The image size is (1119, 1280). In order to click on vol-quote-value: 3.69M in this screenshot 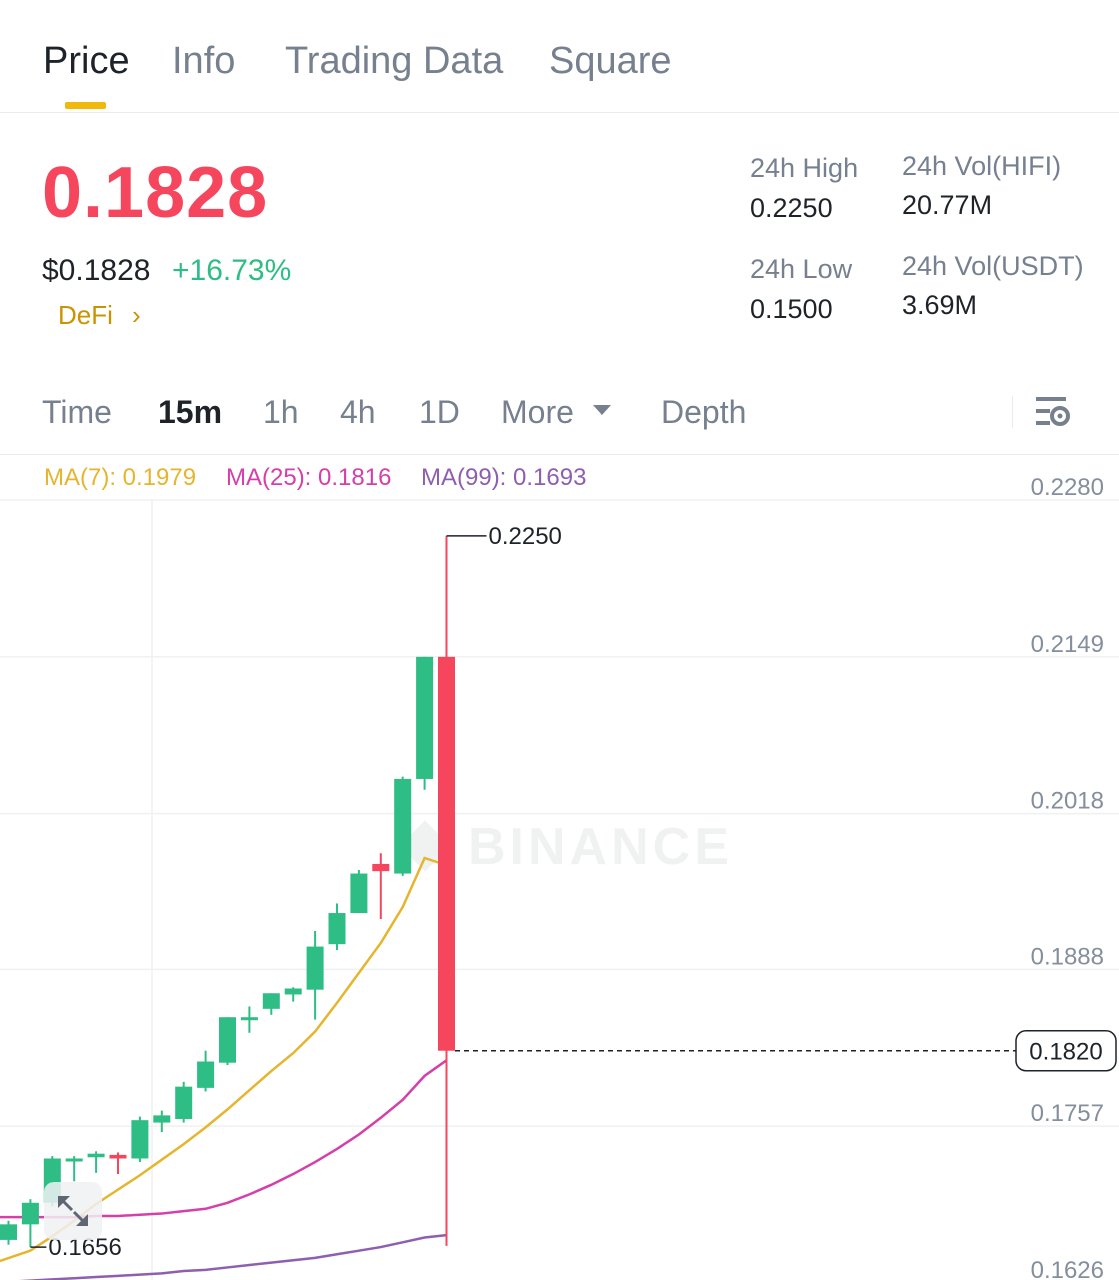, I will do `click(940, 305)`.